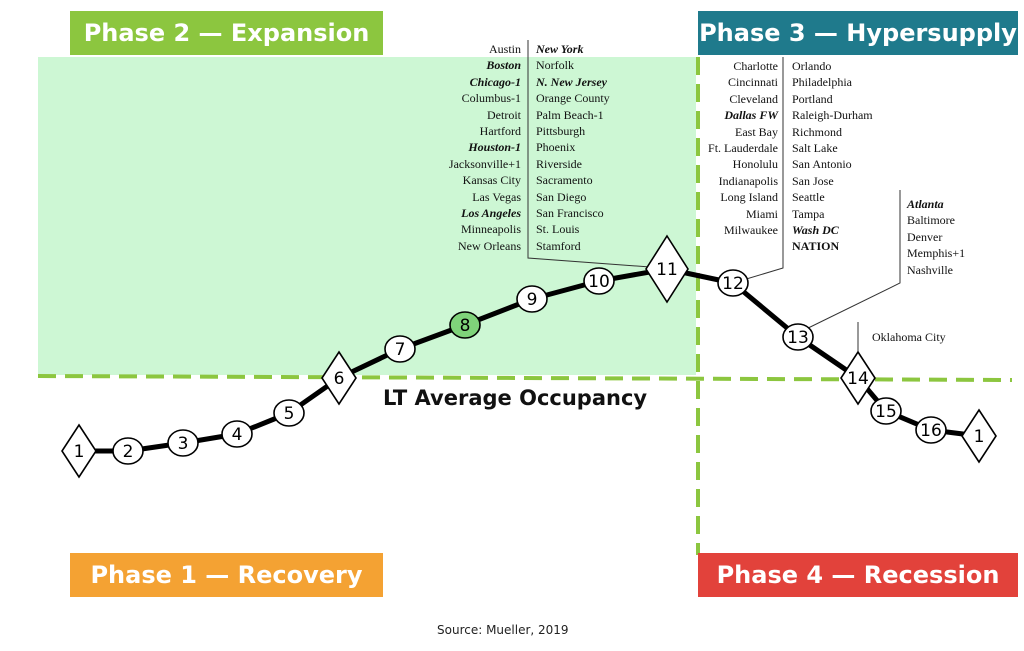  I want to click on phase-3-banner: Phase 3 — Hypersupply, so click(858, 33).